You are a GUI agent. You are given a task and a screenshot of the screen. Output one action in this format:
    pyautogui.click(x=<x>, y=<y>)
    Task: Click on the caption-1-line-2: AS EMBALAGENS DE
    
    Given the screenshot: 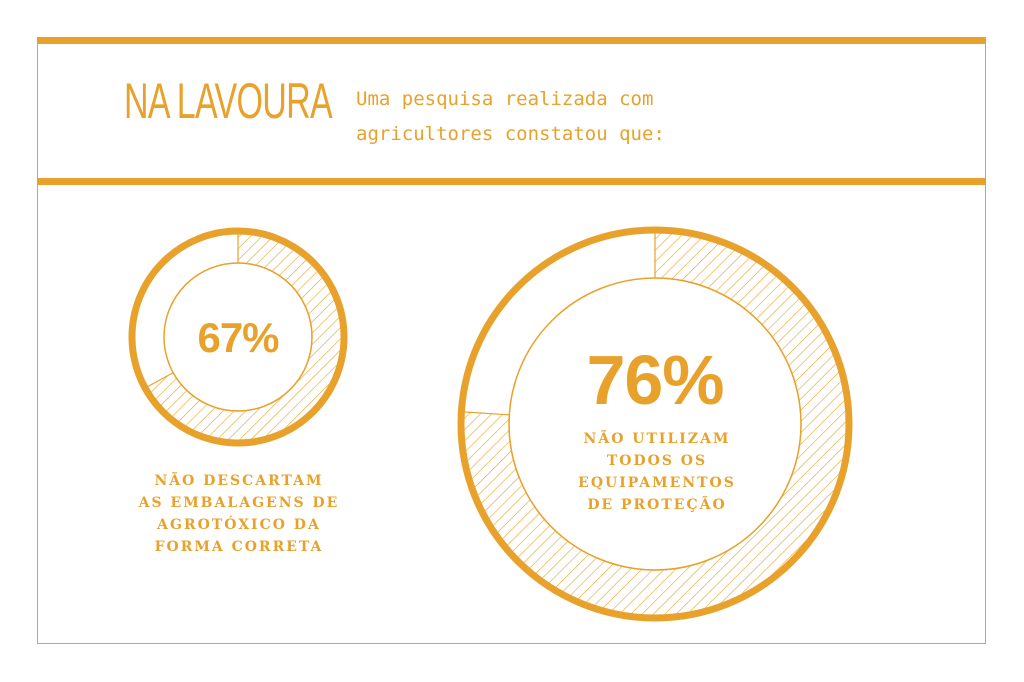 What is the action you would take?
    pyautogui.click(x=239, y=503)
    